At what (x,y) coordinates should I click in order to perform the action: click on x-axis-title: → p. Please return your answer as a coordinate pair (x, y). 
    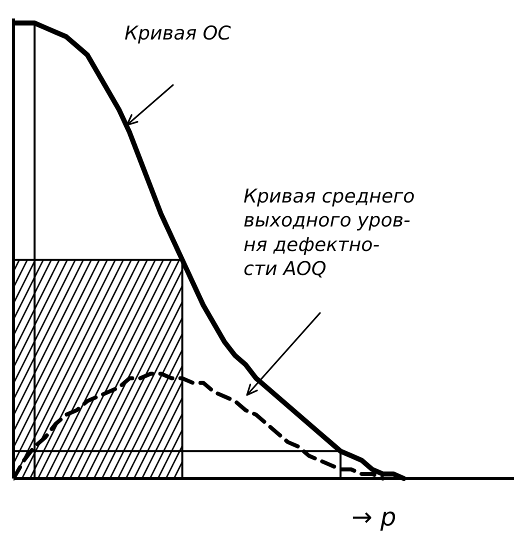
    Looking at the image, I should click on (374, 517).